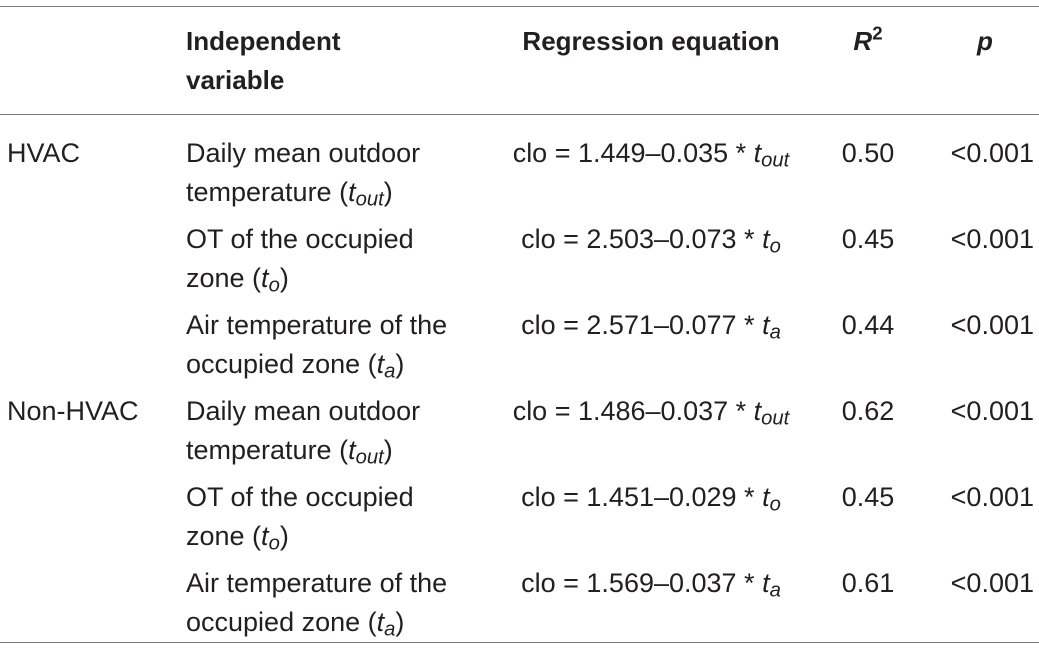 The image size is (1039, 649). Describe the element at coordinates (651, 499) in the screenshot. I see `row-regression-equation: clo = 1.451–0.029 * to` at that location.